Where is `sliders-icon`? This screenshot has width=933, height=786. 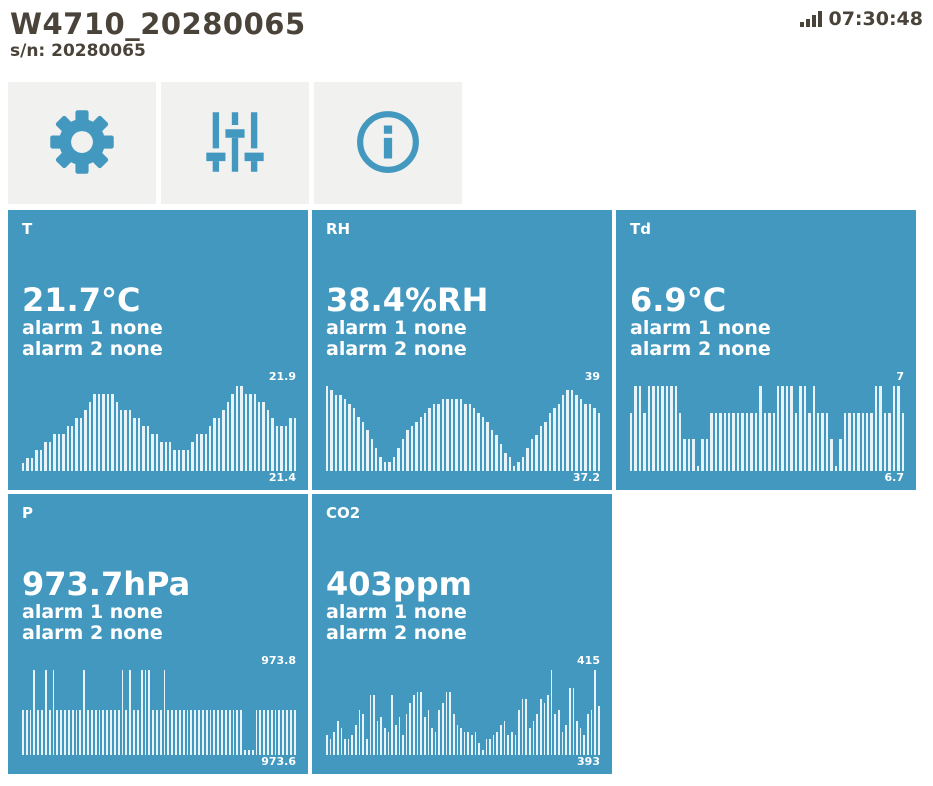
sliders-icon is located at coordinates (235, 143).